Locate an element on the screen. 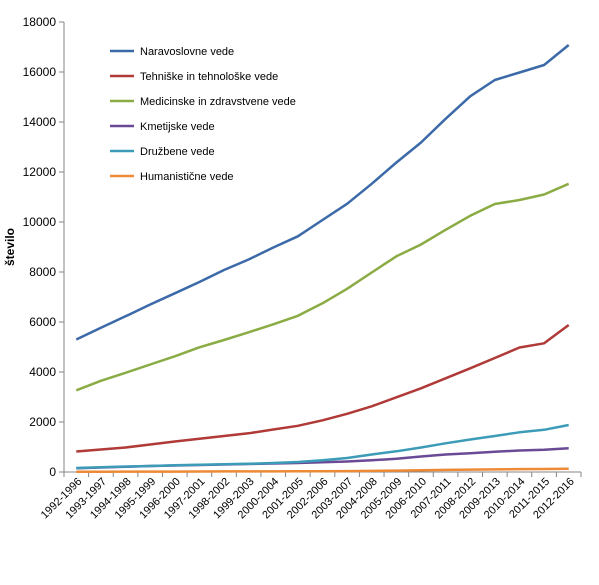  y-tick-label: 14000 is located at coordinates (40, 122).